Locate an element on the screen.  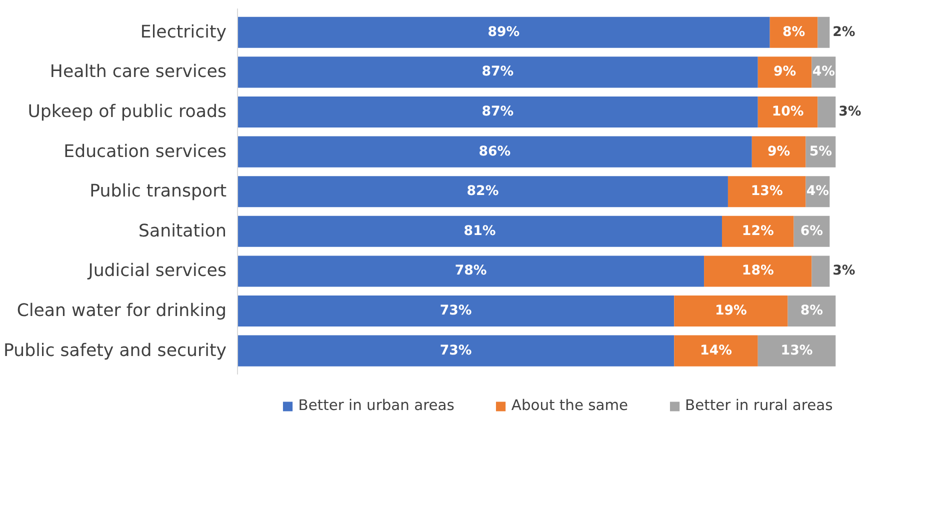
data-label: 81% is located at coordinates (480, 231).